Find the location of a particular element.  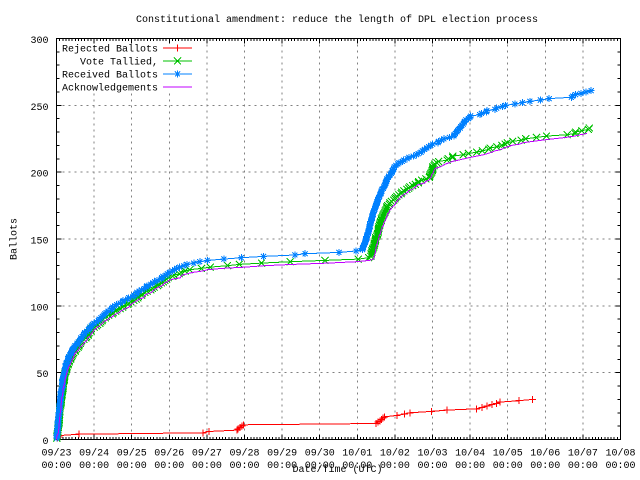

svg-text: 09/23 is located at coordinates (56, 454).